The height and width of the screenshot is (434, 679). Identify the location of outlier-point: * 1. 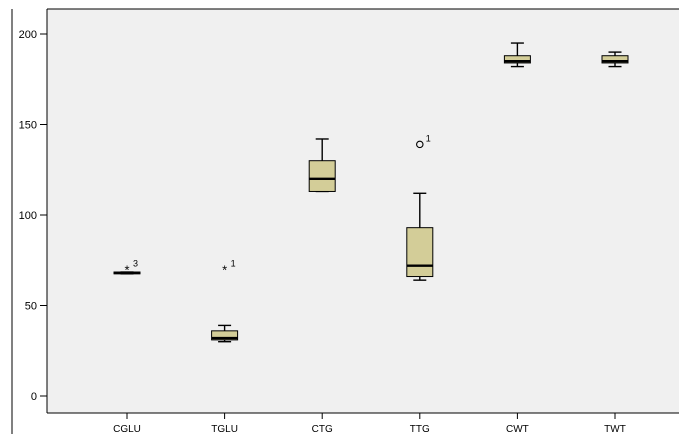
(229, 267).